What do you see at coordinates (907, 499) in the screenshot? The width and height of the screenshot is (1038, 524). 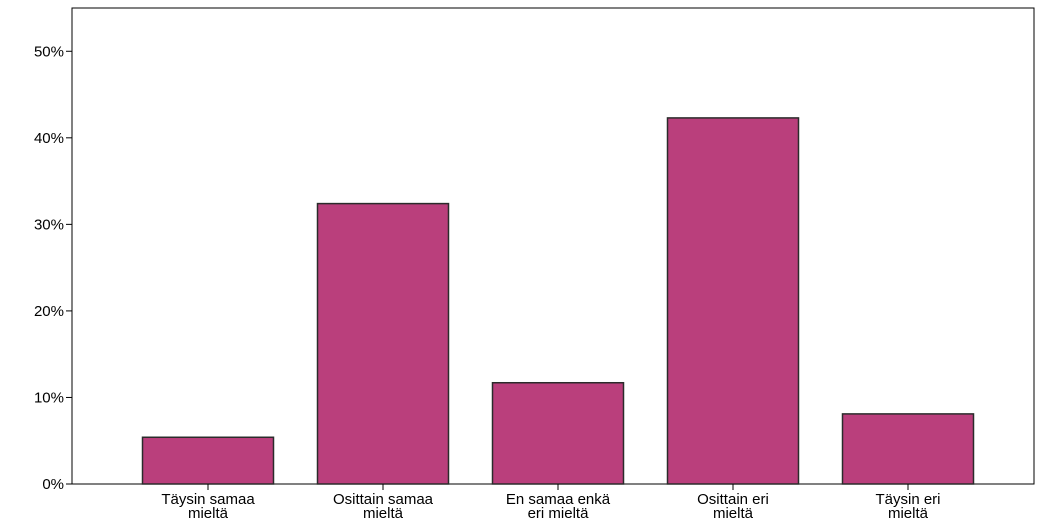 I see `x-tick-label: Täysin eri` at bounding box center [907, 499].